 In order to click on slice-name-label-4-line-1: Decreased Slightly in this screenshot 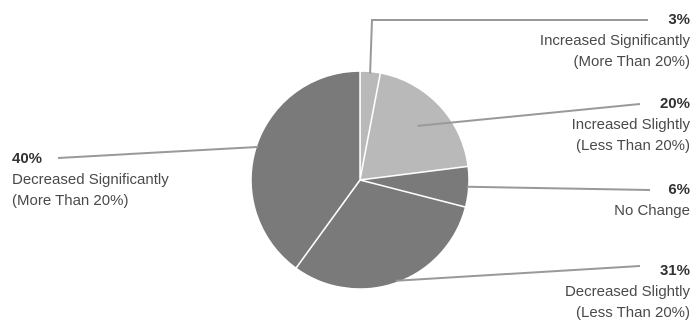, I will do `click(628, 291)`.